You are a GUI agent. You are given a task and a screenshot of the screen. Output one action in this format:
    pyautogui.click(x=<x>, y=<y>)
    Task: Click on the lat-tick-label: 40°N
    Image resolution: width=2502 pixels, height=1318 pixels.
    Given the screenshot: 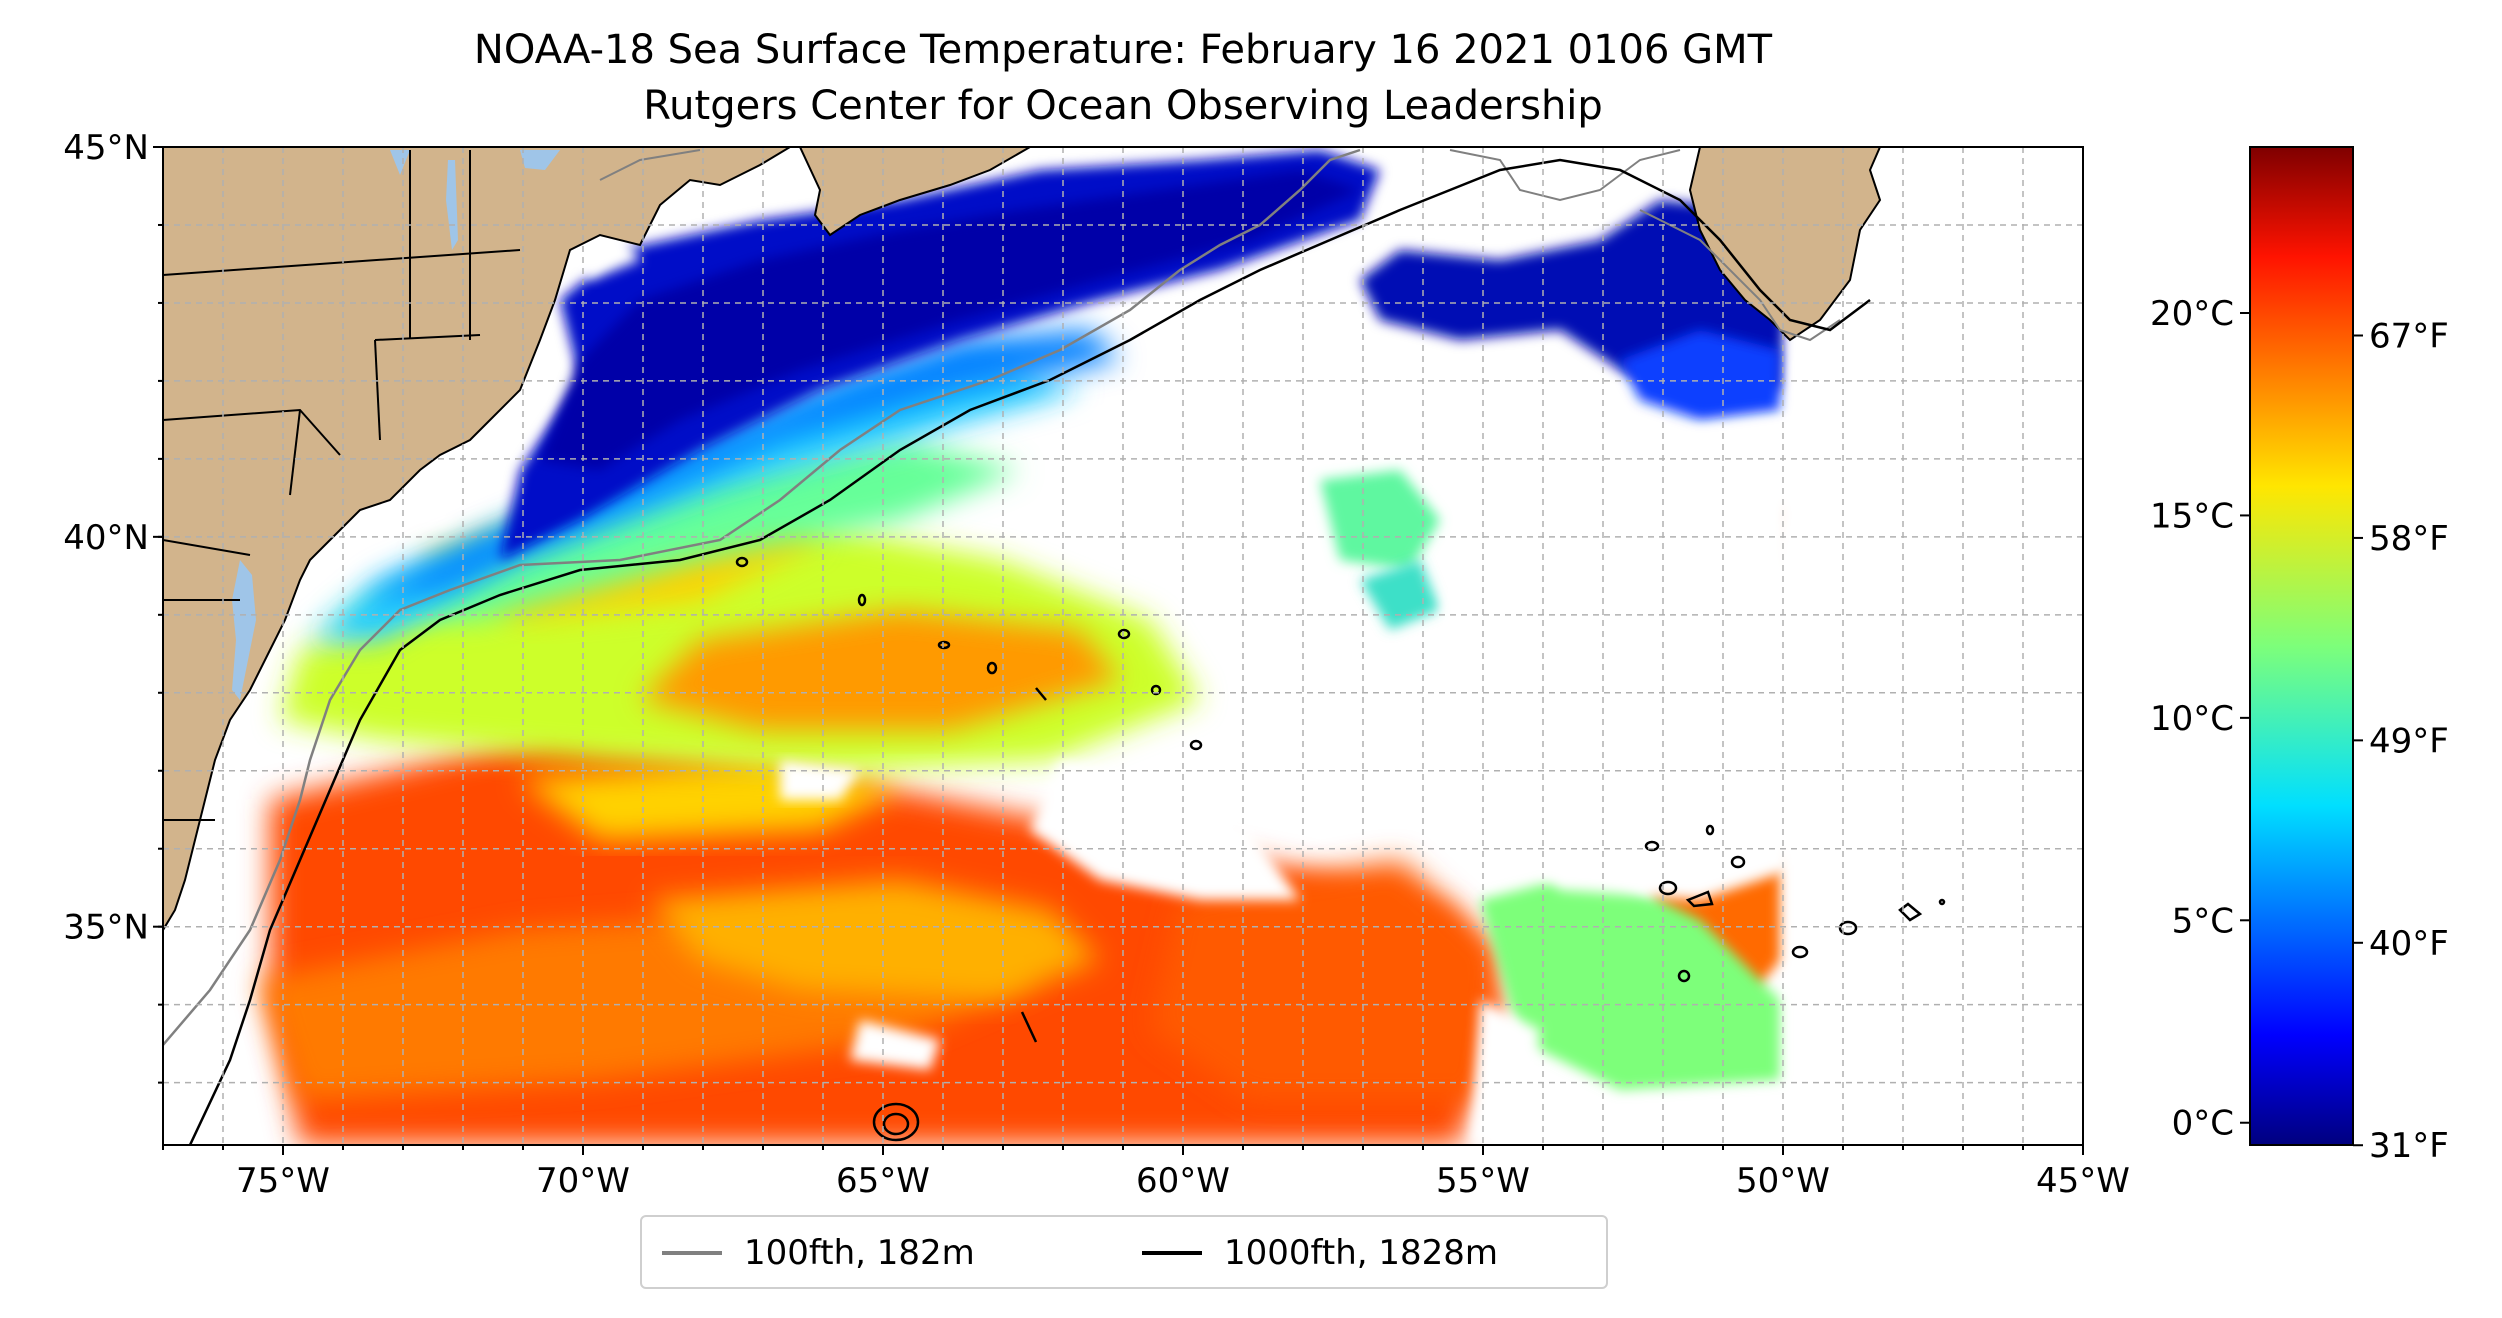 What is the action you would take?
    pyautogui.click(x=106, y=538)
    